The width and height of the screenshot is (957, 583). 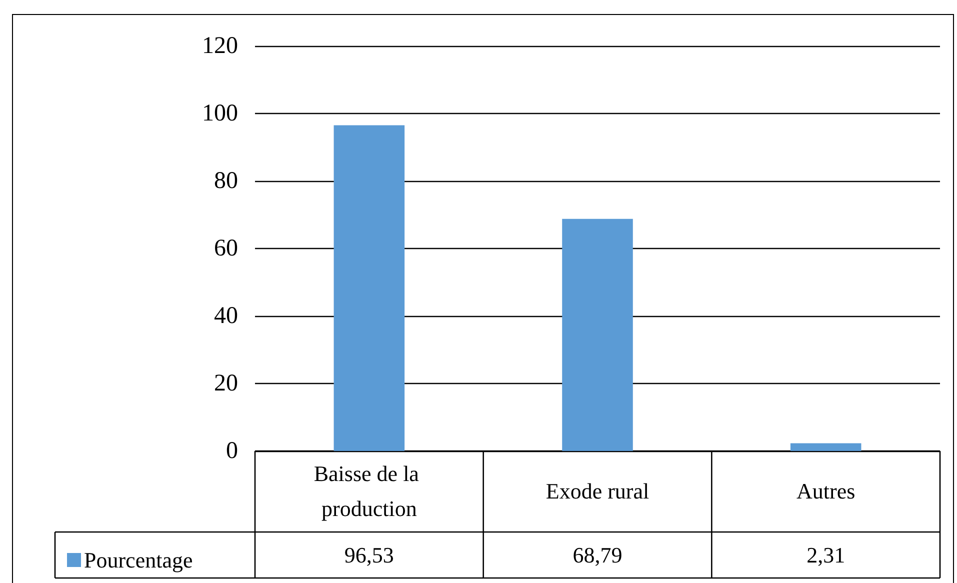 What do you see at coordinates (369, 491) in the screenshot?
I see `x-tick-label: Baisse de la production` at bounding box center [369, 491].